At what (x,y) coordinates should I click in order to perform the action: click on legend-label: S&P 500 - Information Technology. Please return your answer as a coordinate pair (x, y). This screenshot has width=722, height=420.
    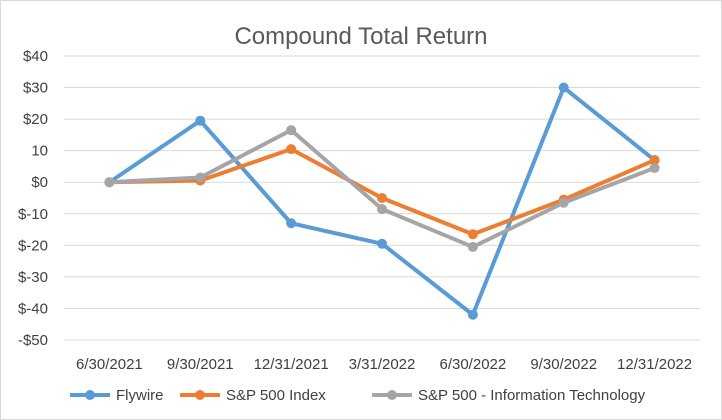
    Looking at the image, I should click on (532, 395).